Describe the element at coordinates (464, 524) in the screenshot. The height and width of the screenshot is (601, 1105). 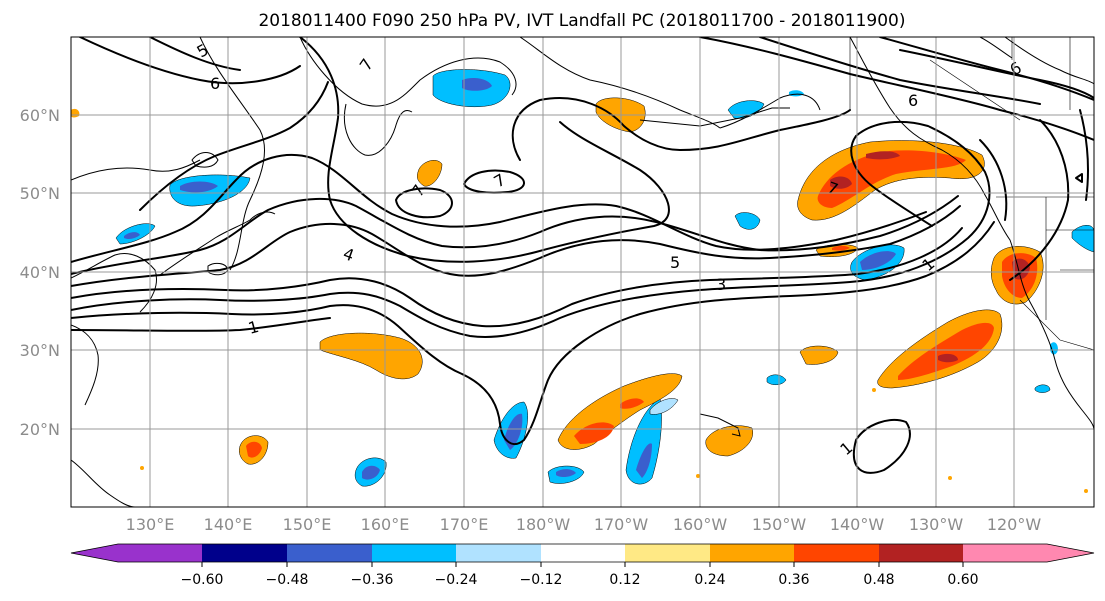
I see `lon-label: 170°E` at that location.